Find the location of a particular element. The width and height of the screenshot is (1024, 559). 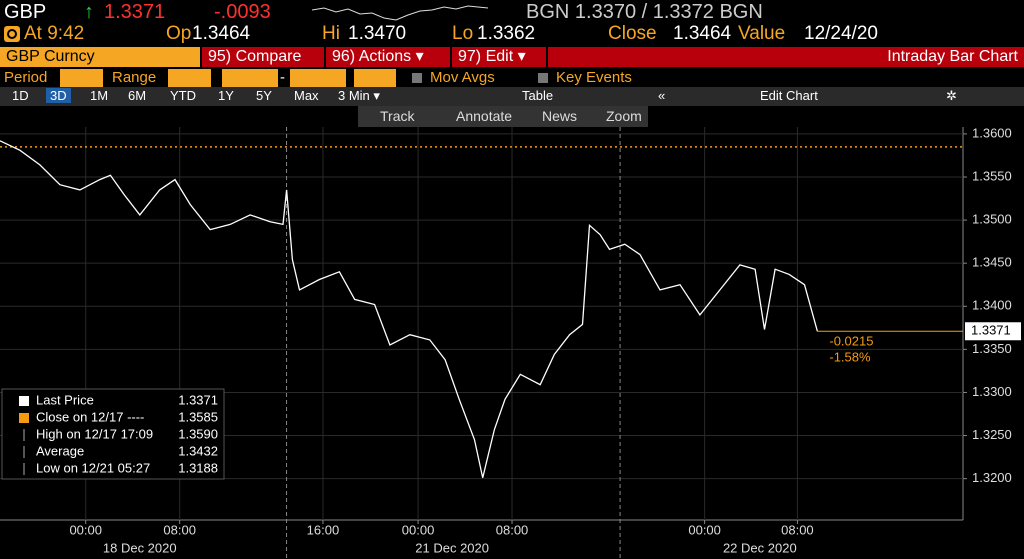

high: 1.3470 is located at coordinates (377, 33).